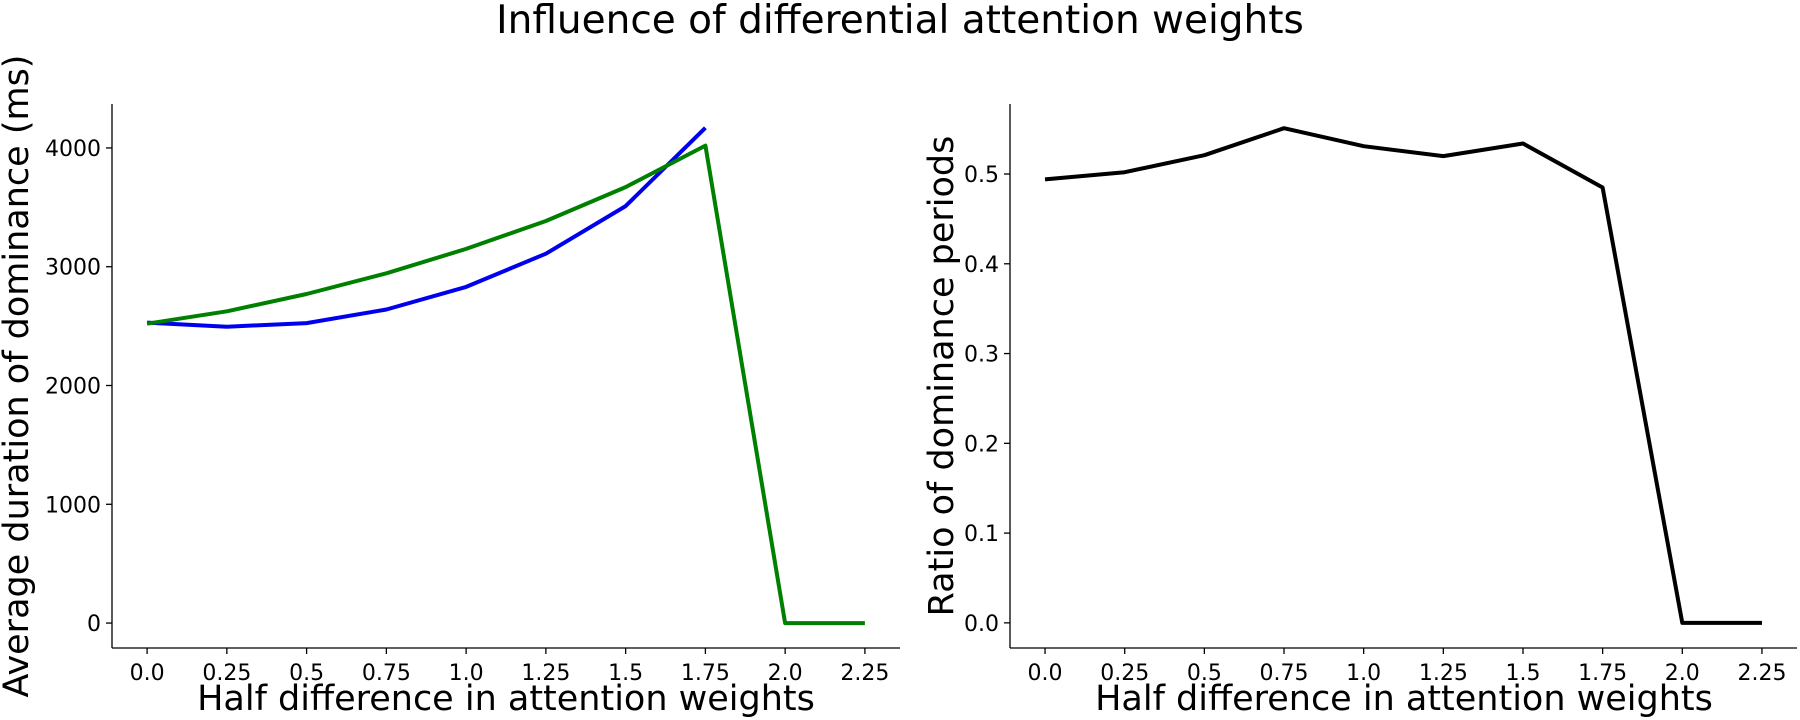 This screenshot has height=720, width=1800. What do you see at coordinates (987, 400) in the screenshot?
I see `y-ticks: 0.0 0.1 0.2 0.3 0.4 0.5` at bounding box center [987, 400].